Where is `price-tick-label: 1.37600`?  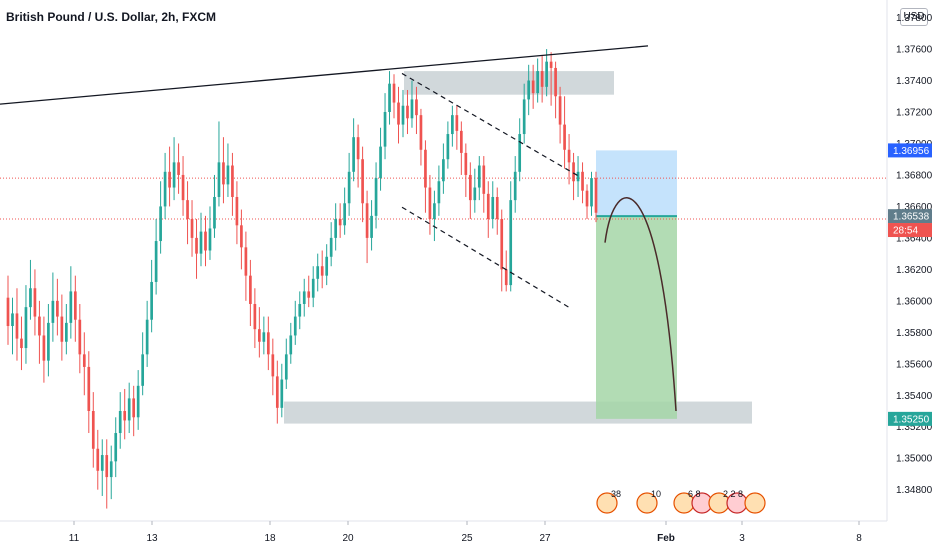 price-tick-label: 1.37600 is located at coordinates (914, 50).